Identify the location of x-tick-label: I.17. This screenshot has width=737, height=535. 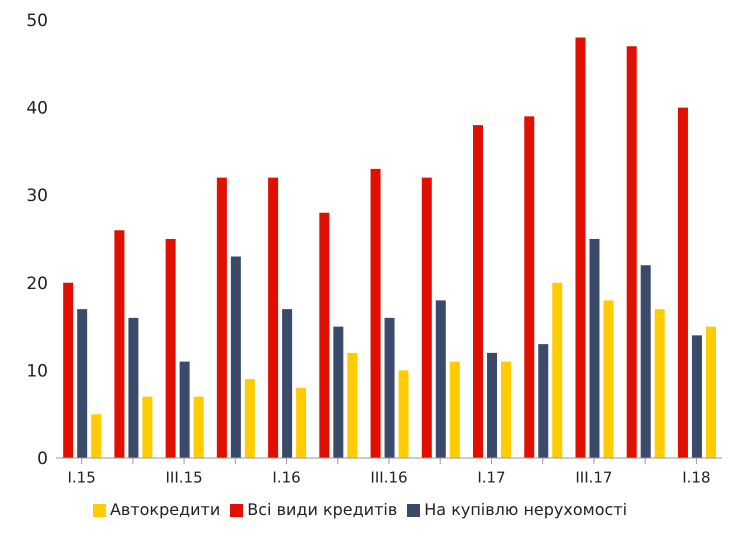
(491, 477).